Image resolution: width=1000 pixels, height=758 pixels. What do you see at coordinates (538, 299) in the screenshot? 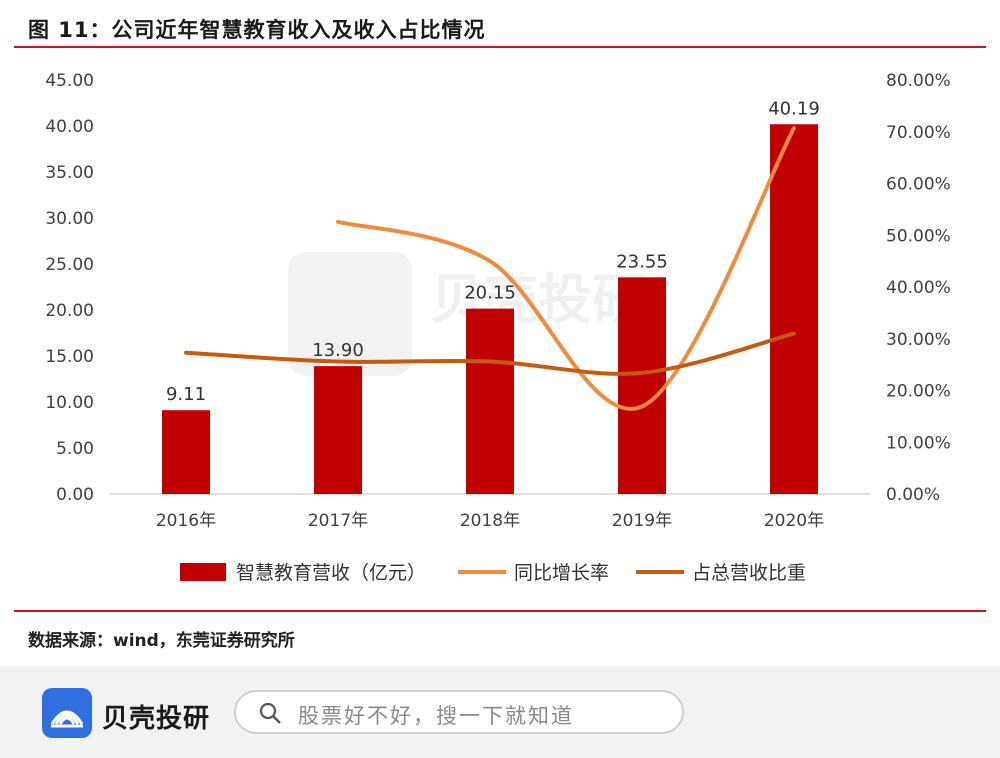
I see `watermark-text: 贝壳投研` at bounding box center [538, 299].